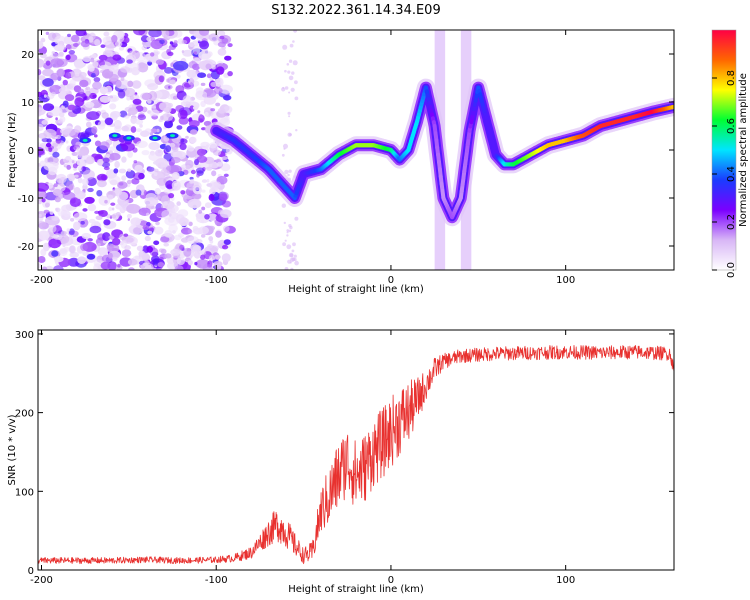  I want to click on colorbar-gradient, so click(724, 150).